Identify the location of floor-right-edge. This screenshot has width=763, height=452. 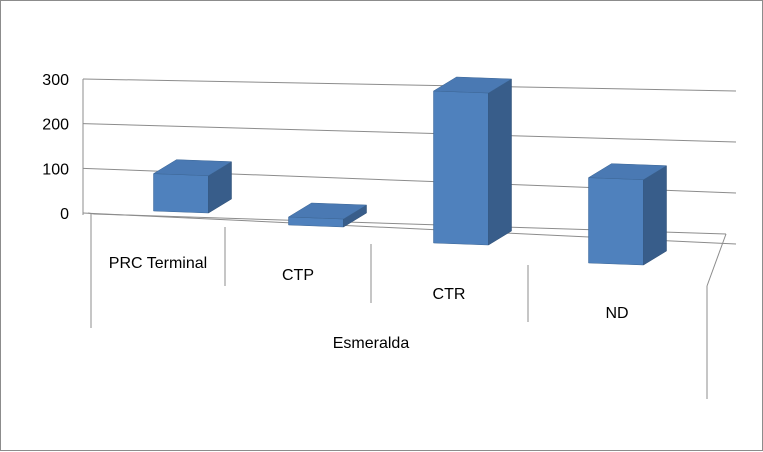
(716, 260).